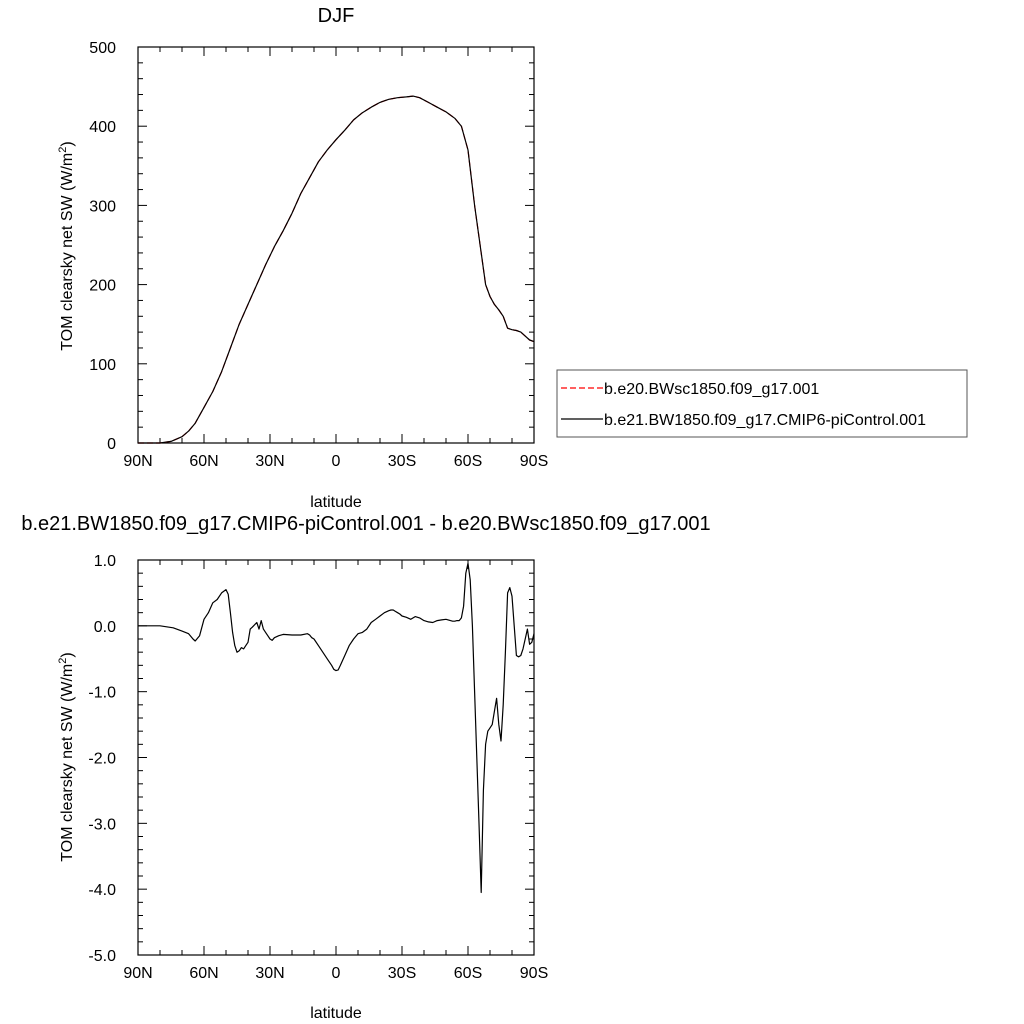 The image size is (1024, 1024). I want to click on top-y-tick-label: 300, so click(102, 206).